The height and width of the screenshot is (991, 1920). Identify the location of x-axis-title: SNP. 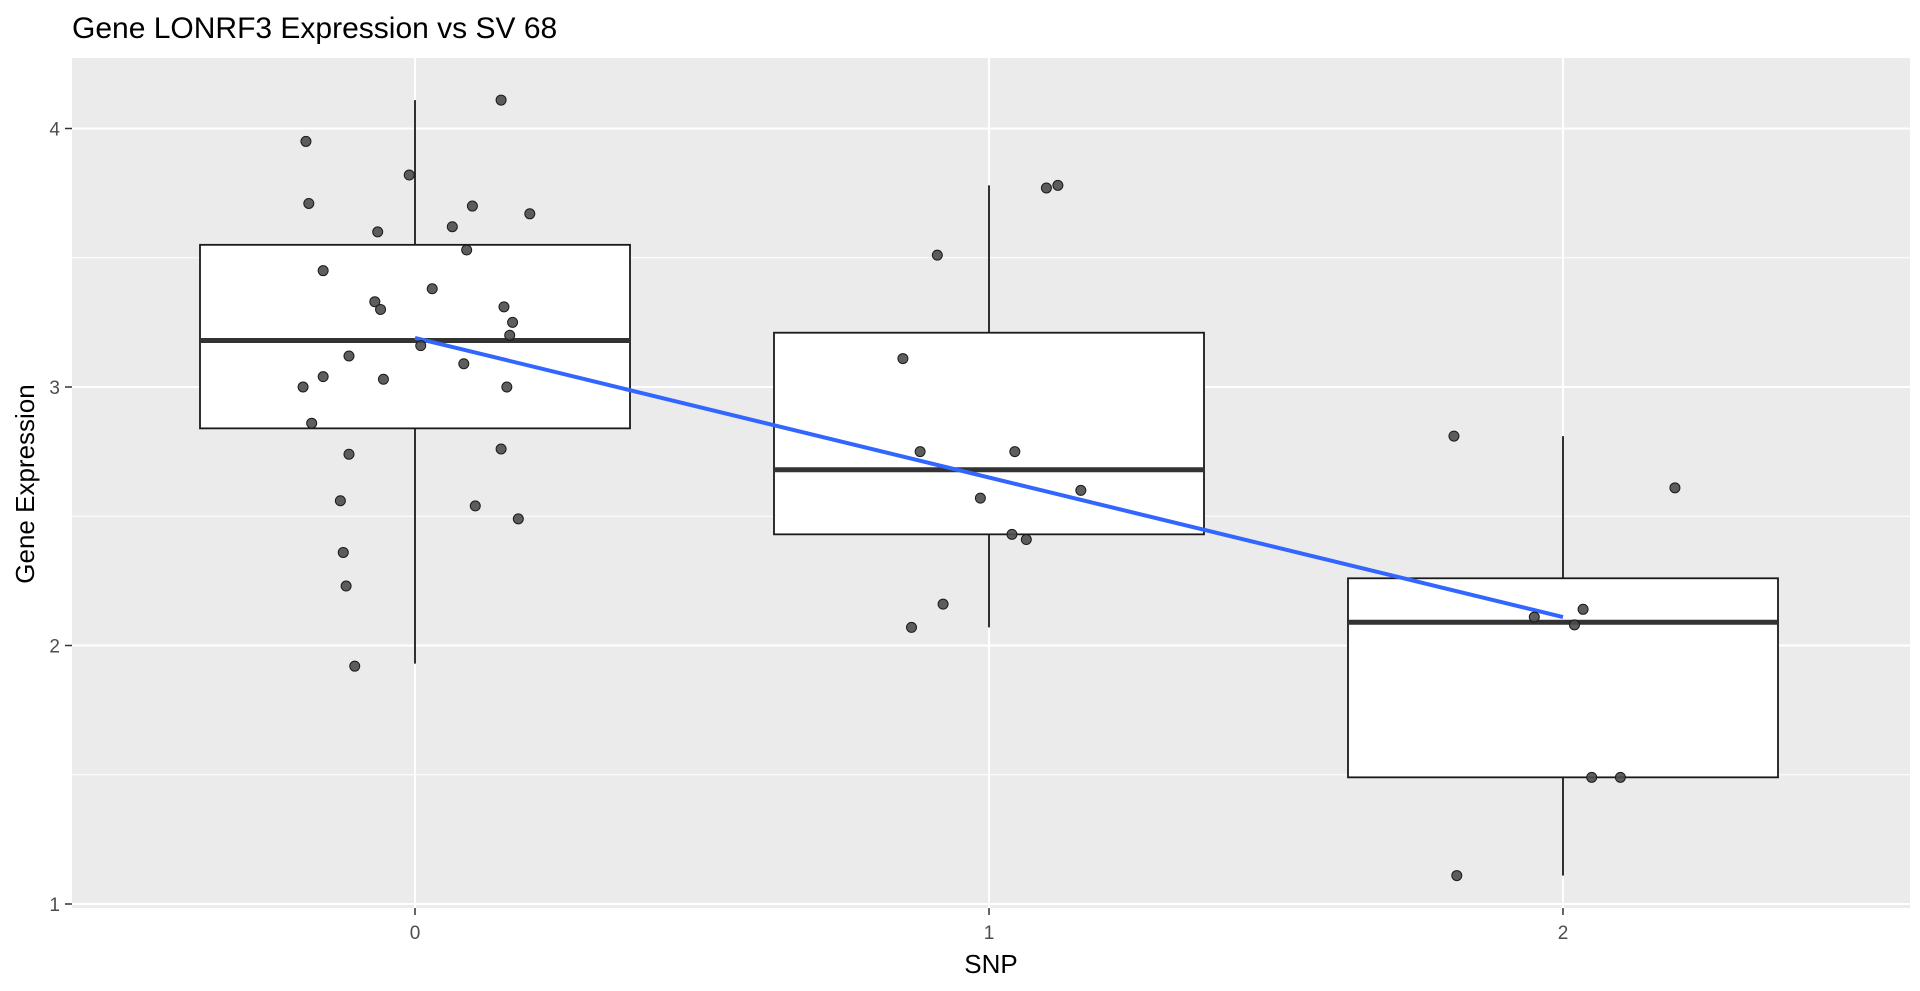
(990, 964).